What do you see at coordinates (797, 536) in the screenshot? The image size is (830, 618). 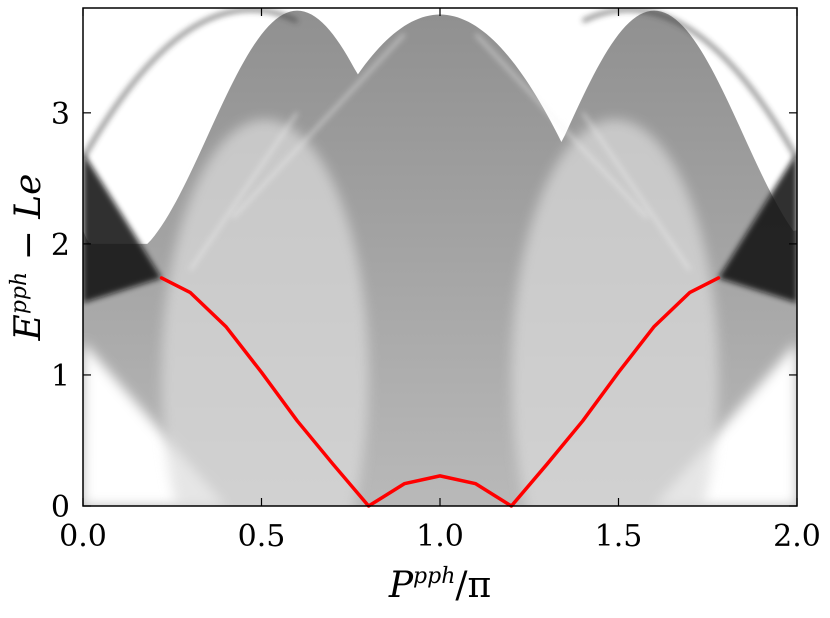 I see `x-tick-label: 2.0` at bounding box center [797, 536].